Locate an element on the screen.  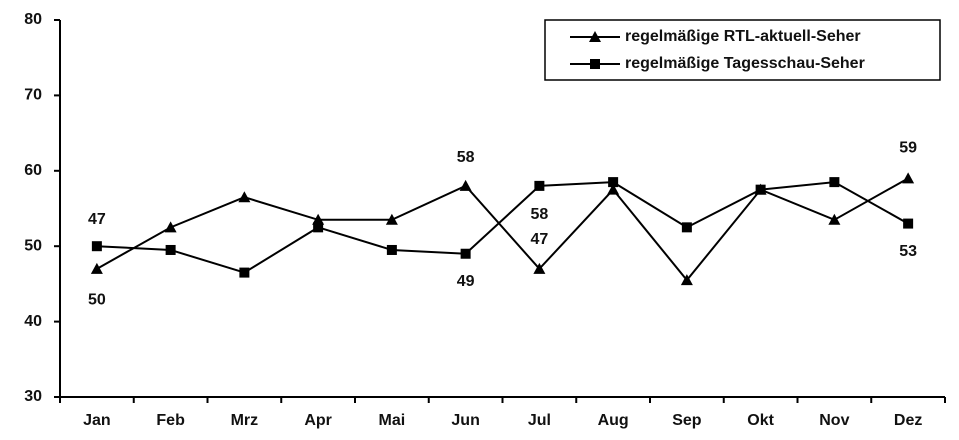
x-tick-label: Nov is located at coordinates (834, 420).